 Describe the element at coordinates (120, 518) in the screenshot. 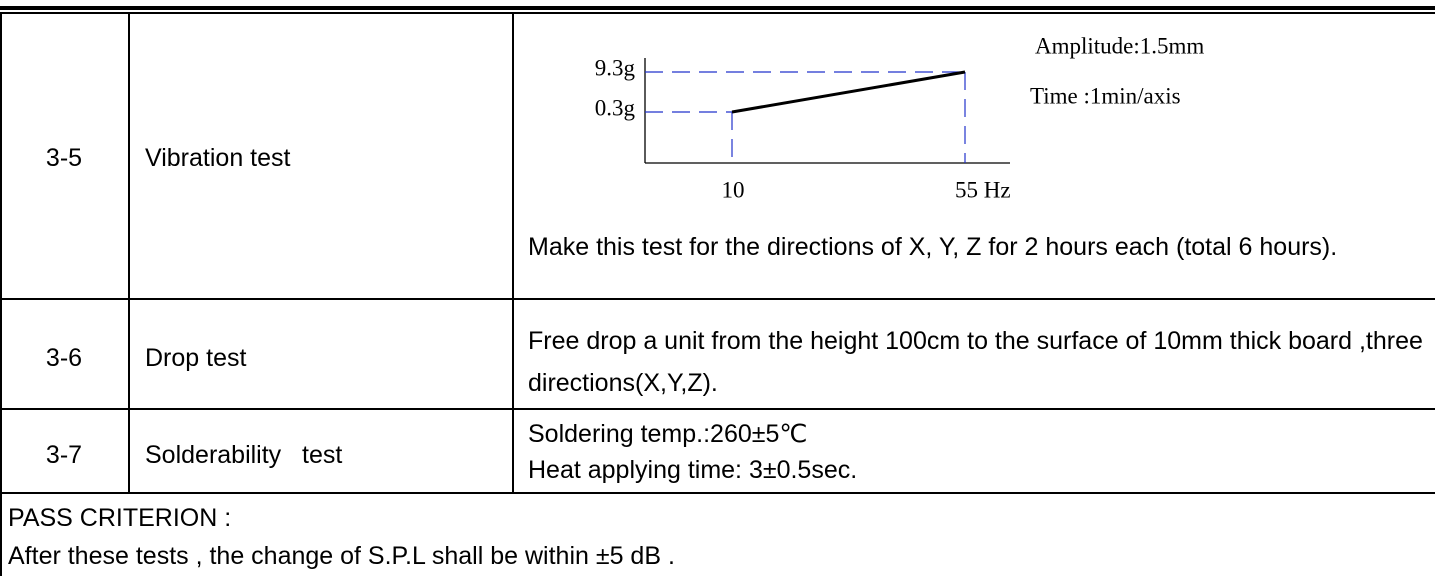

I see `criterion-title: PASS CRITERION :` at that location.